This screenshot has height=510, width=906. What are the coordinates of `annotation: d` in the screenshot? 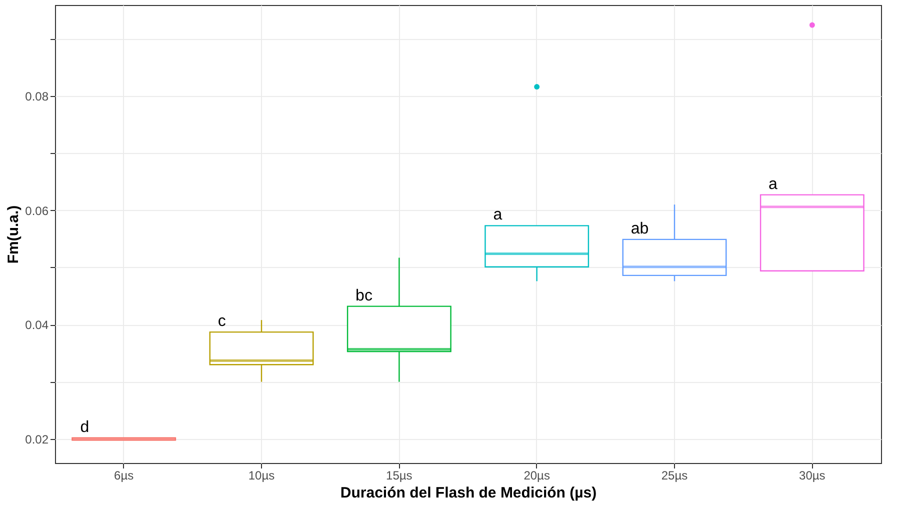 It's located at (85, 427).